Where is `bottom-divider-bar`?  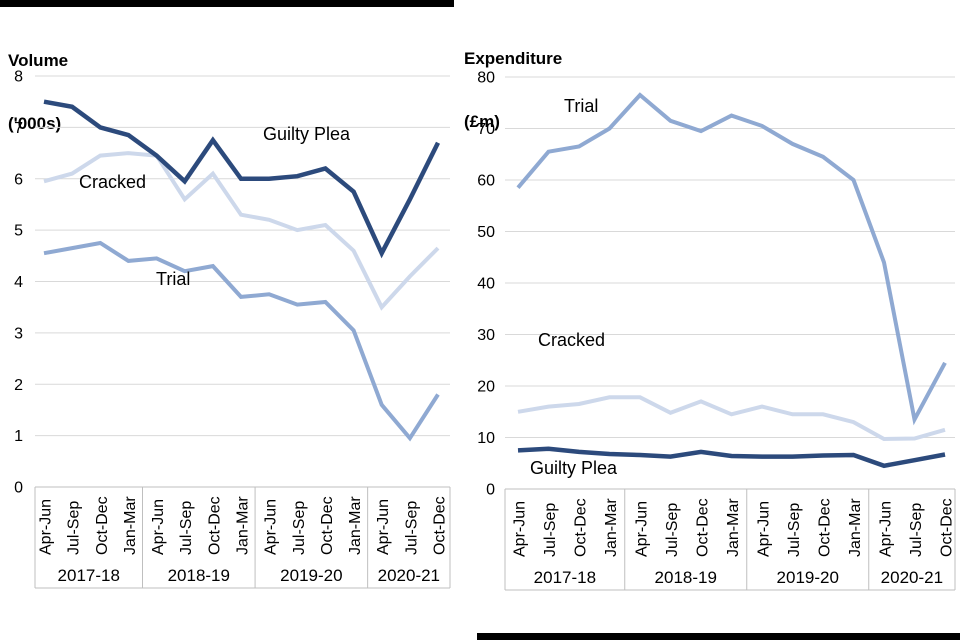
bottom-divider-bar is located at coordinates (718, 636).